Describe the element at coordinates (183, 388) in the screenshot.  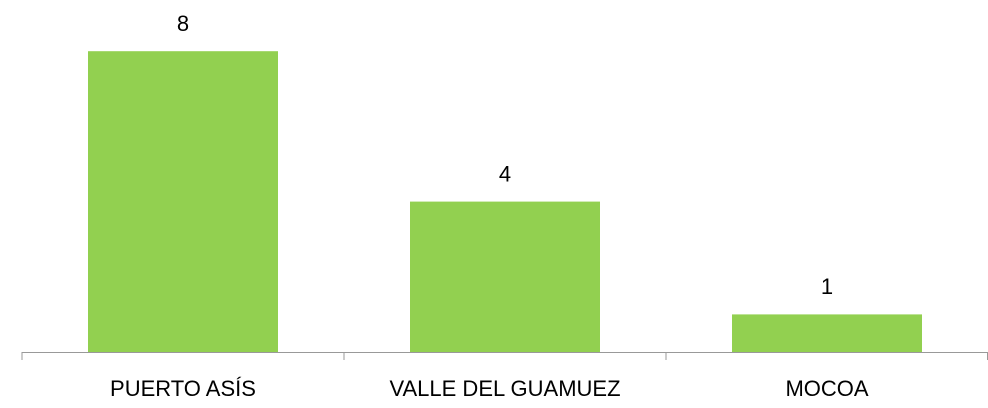
I see `x-tick-label: PUERTO ASÍS` at that location.